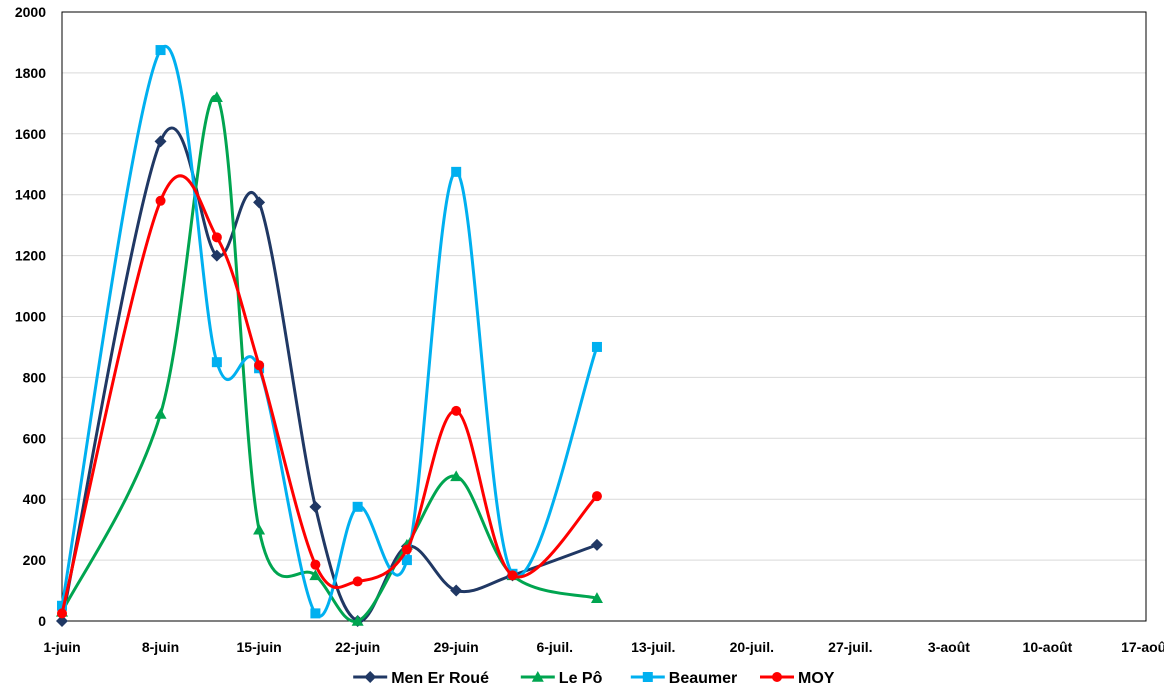  I want to click on x-tick-label: 3-août, so click(949, 647).